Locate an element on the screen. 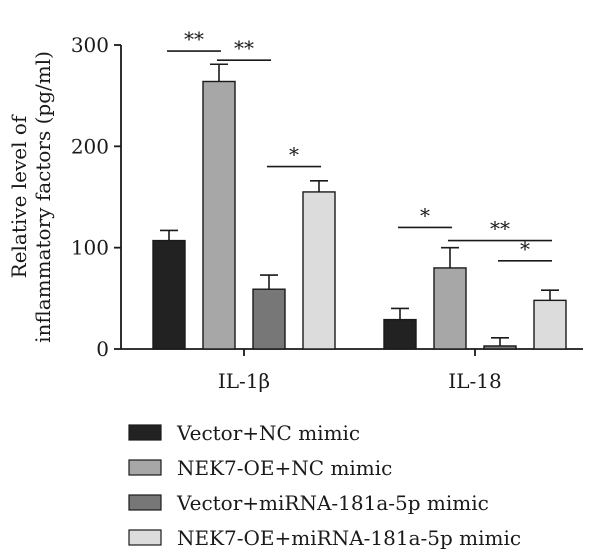 The image size is (591, 555). y-tick-label: 100 is located at coordinates (90, 248).